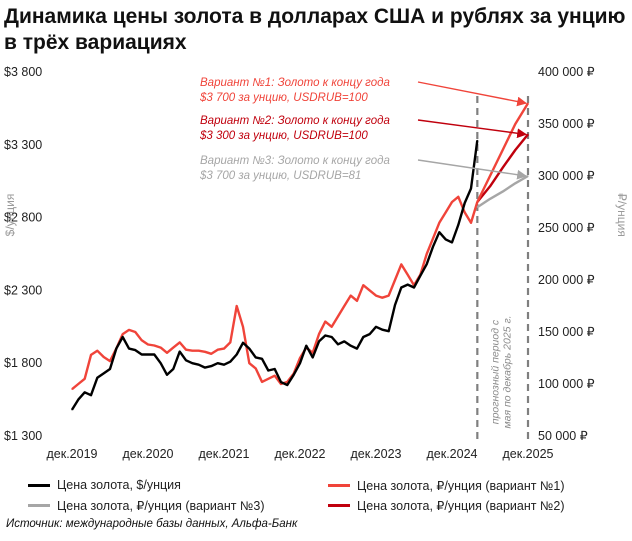  I want to click on right-tick-label: 250 000 ₽, so click(566, 228).